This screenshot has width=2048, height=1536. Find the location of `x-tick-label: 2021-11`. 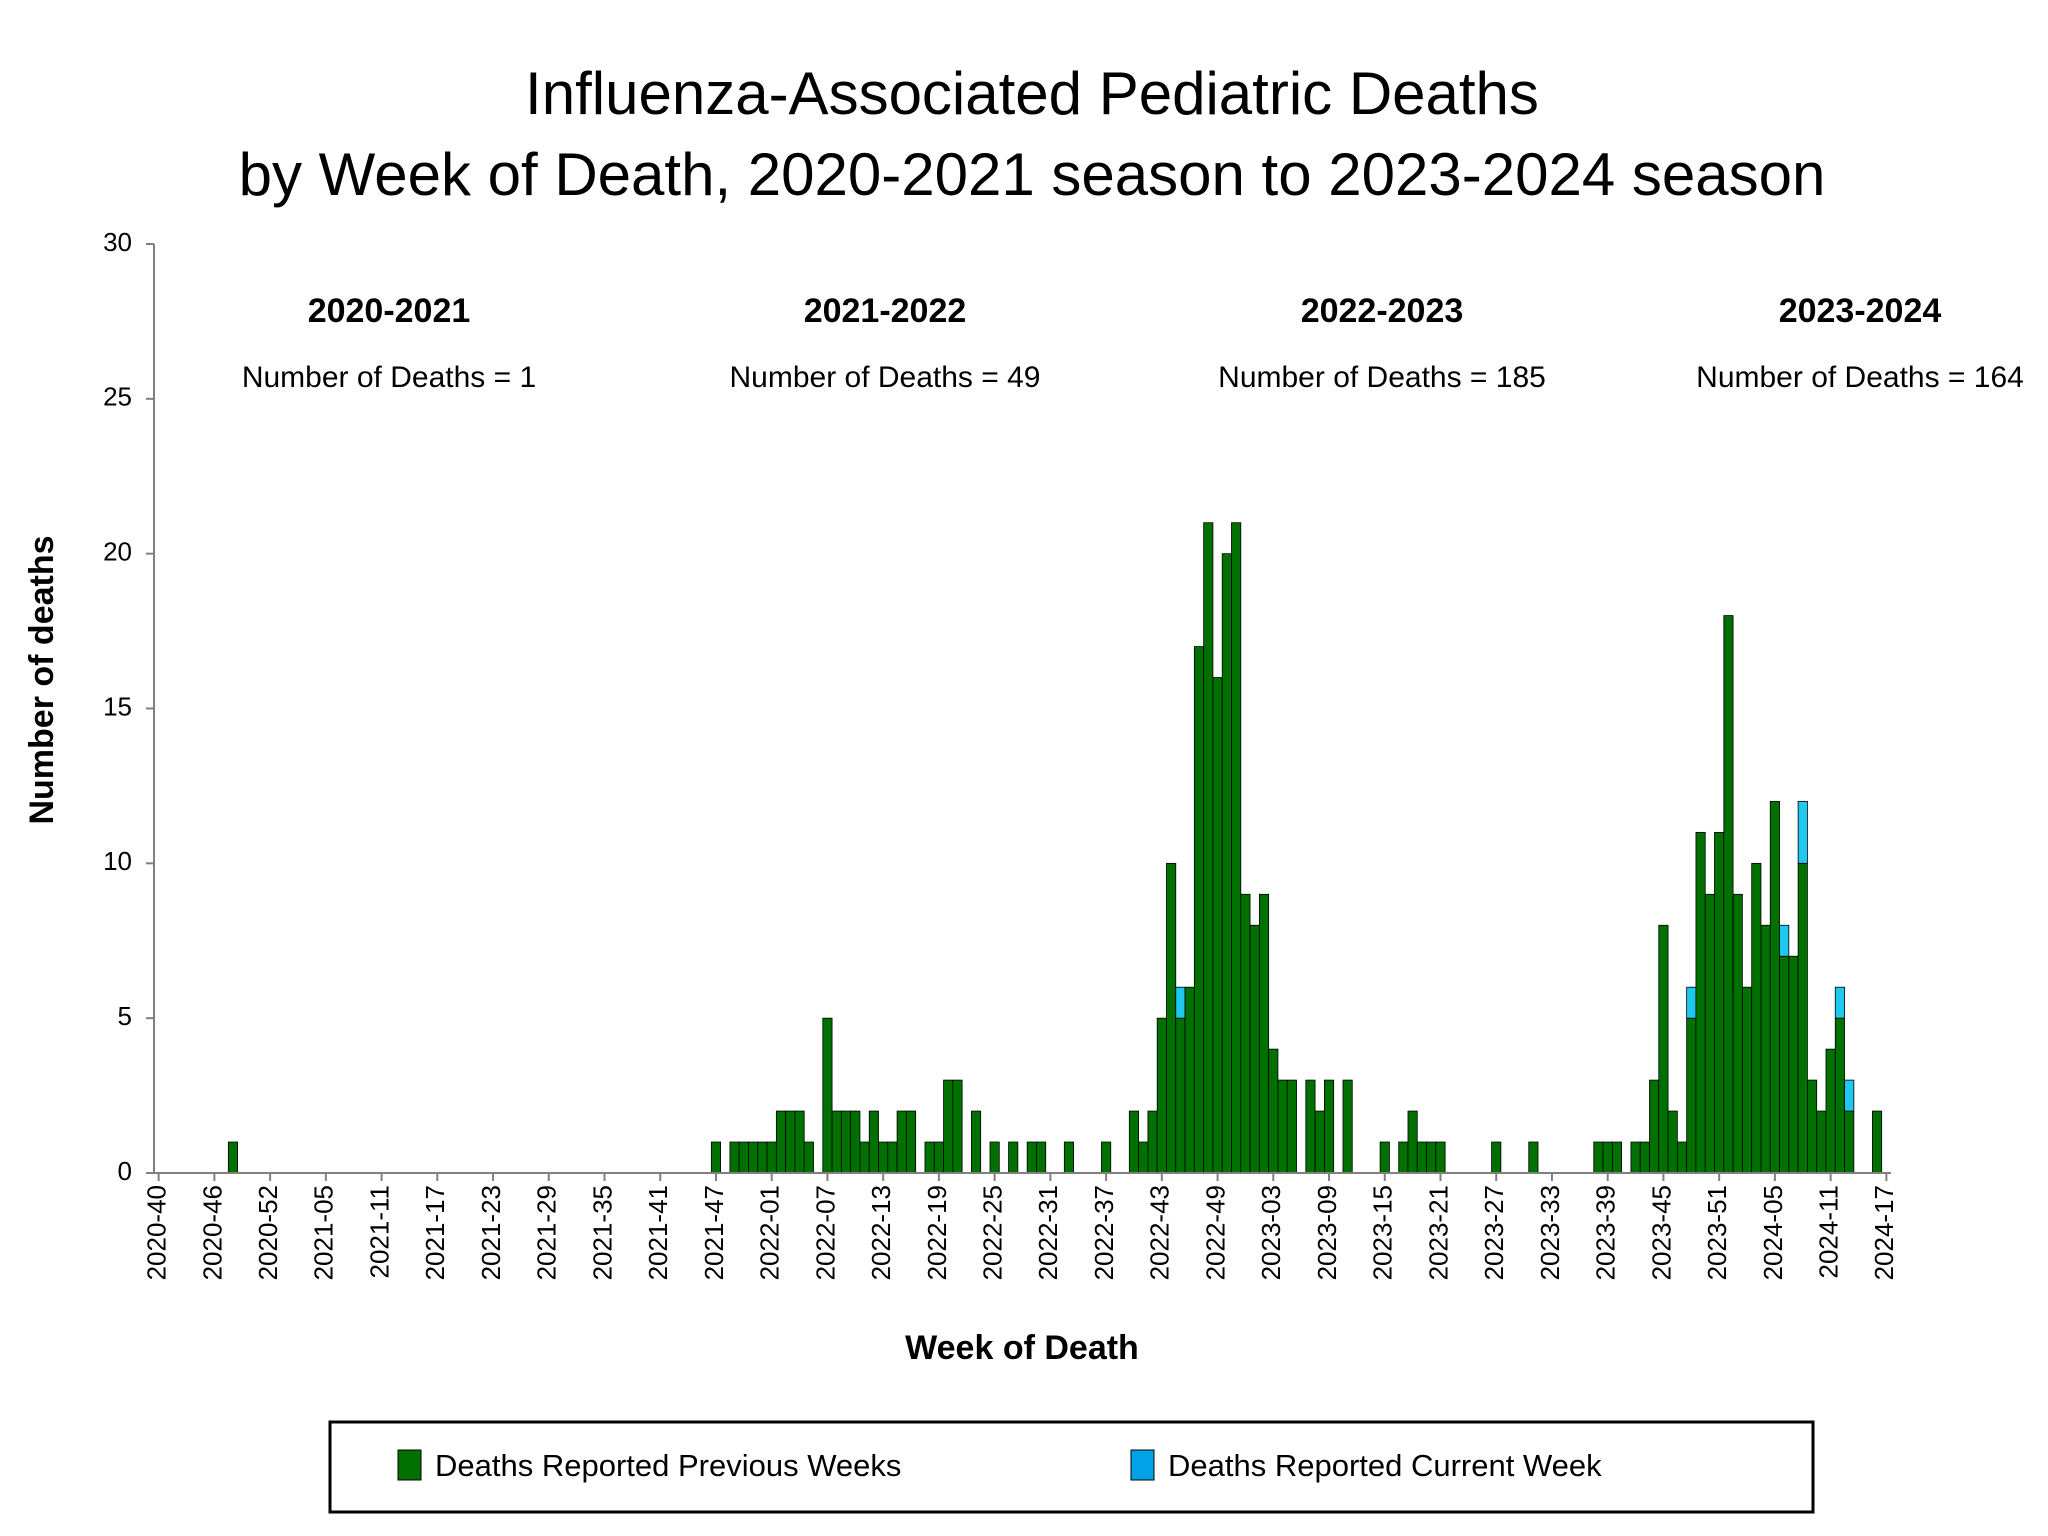

x-tick-label: 2021-11 is located at coordinates (379, 1232).